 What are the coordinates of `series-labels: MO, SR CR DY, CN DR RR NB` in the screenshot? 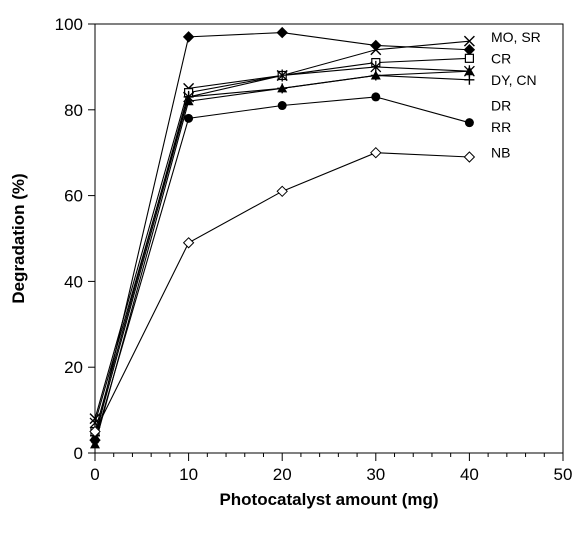 It's located at (516, 95).